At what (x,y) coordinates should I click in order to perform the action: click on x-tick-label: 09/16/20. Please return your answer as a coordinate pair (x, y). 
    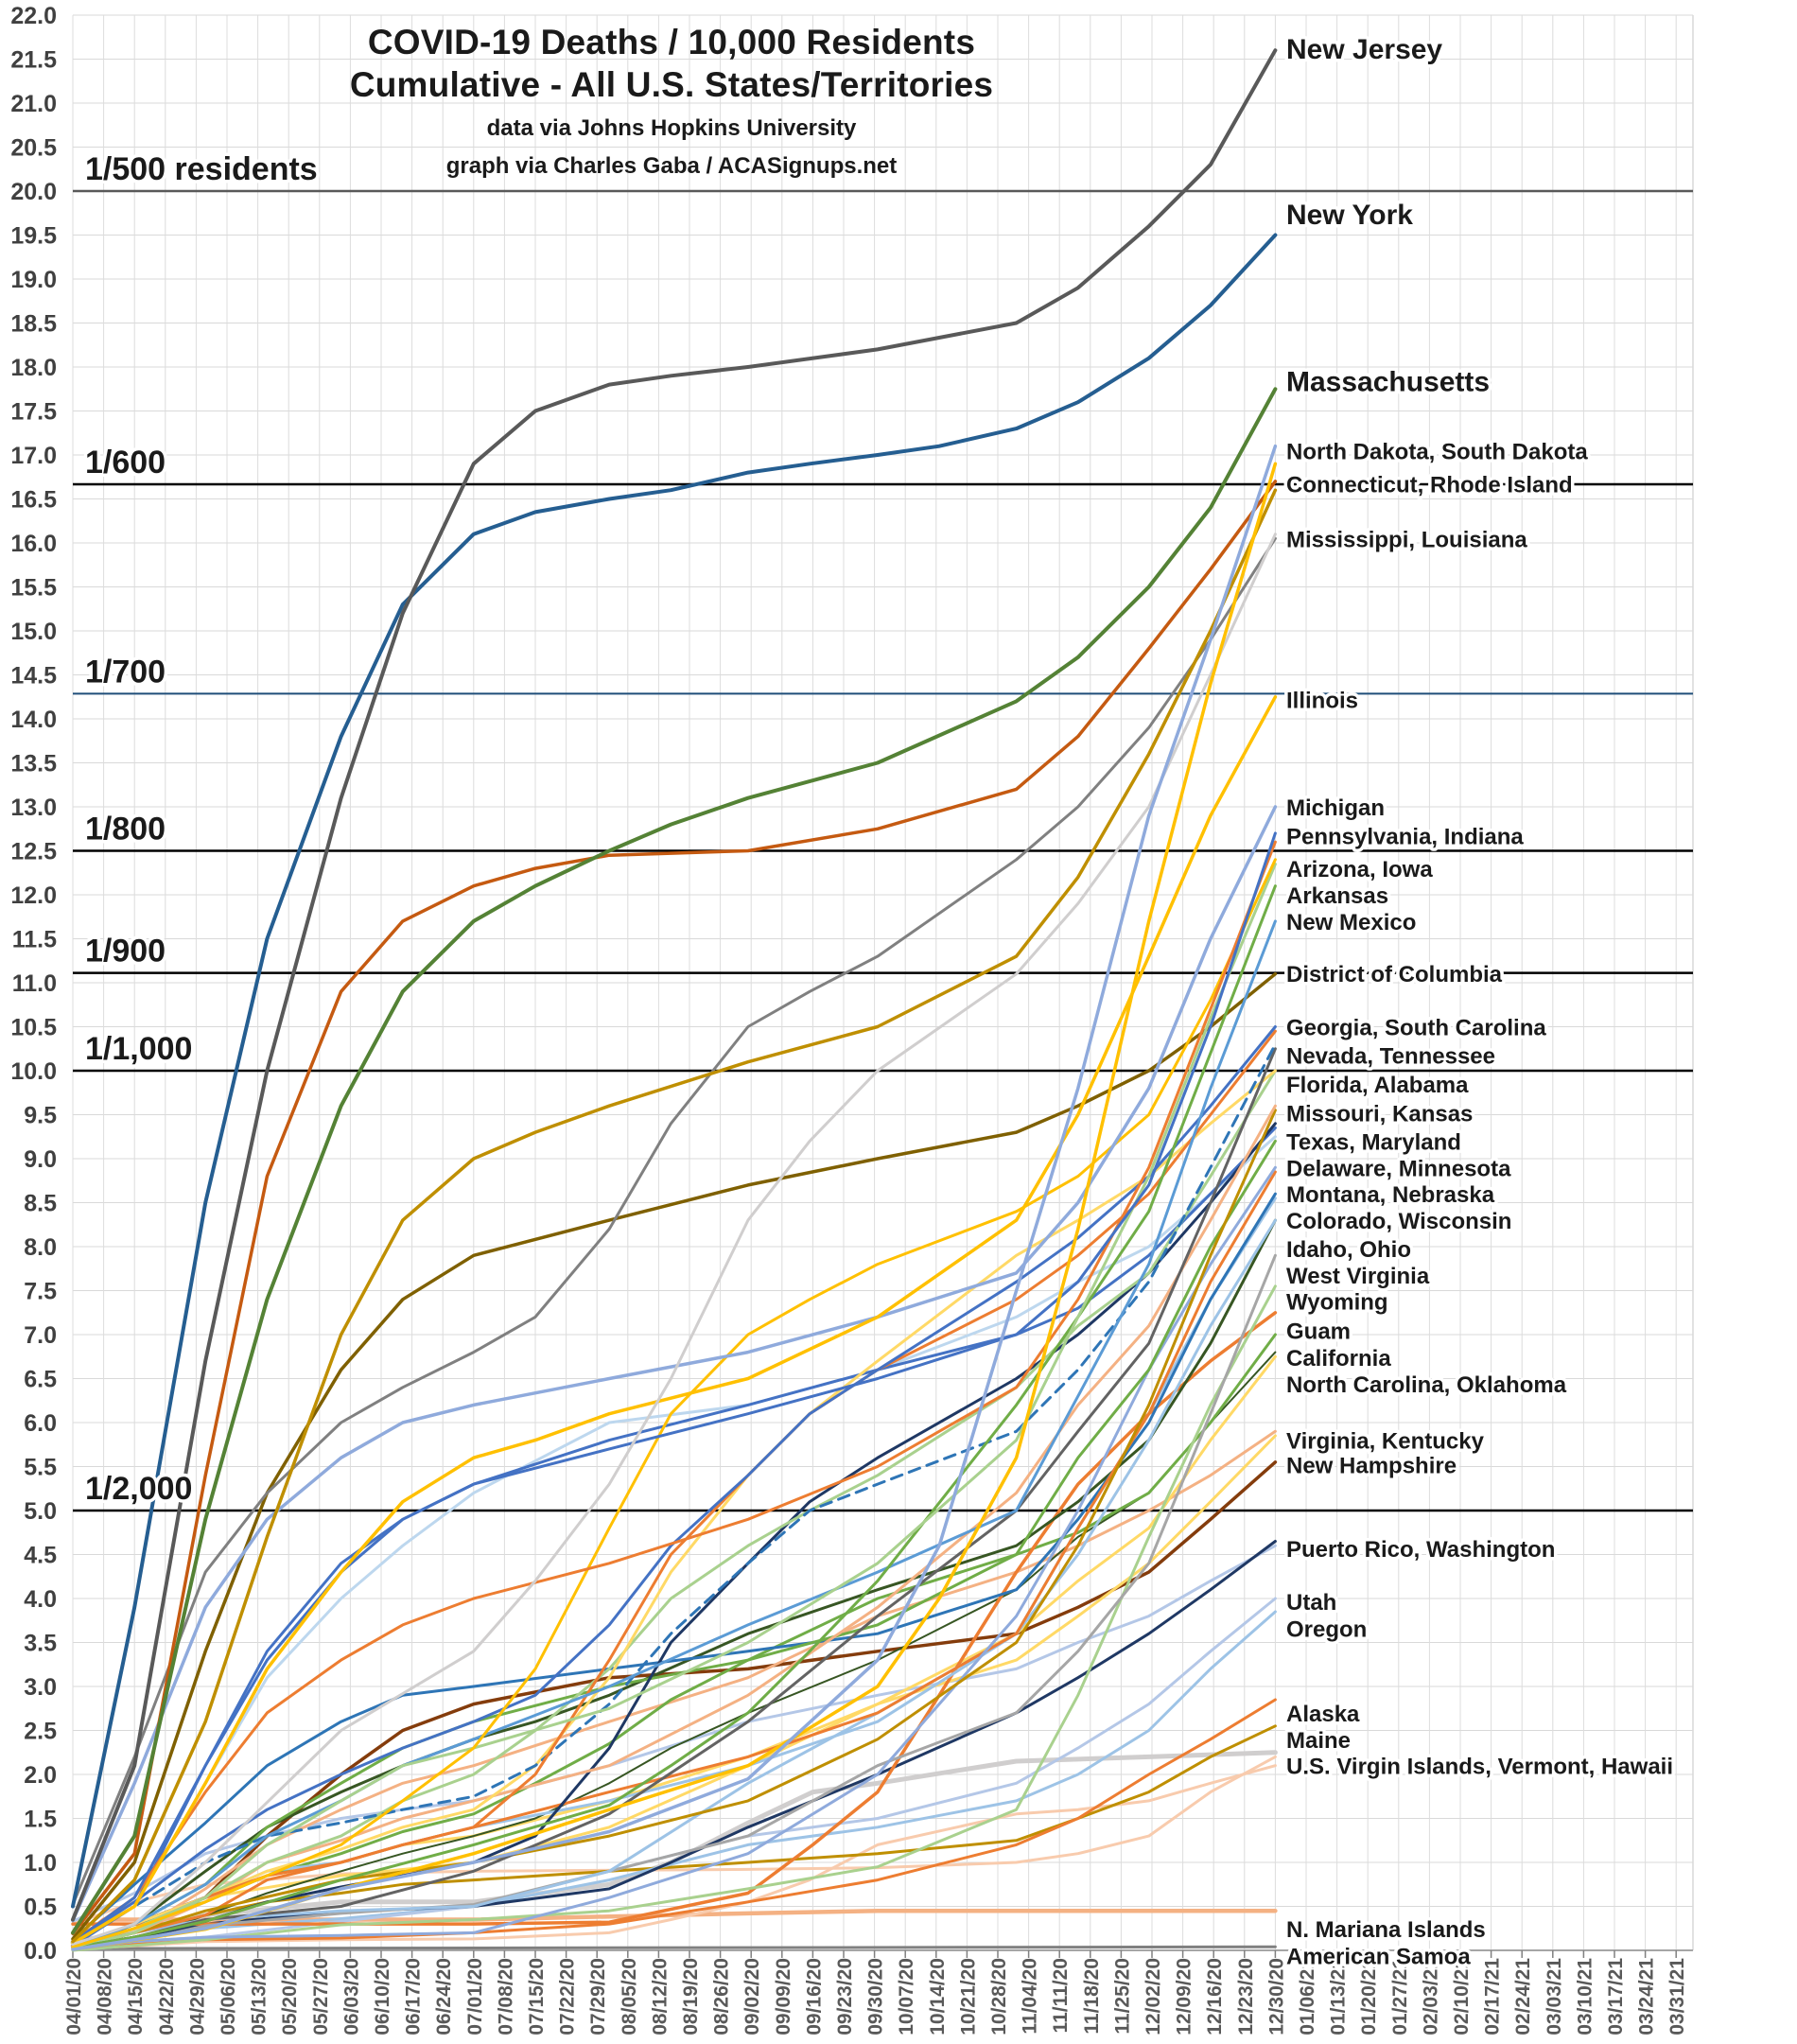
    Looking at the image, I should click on (814, 1996).